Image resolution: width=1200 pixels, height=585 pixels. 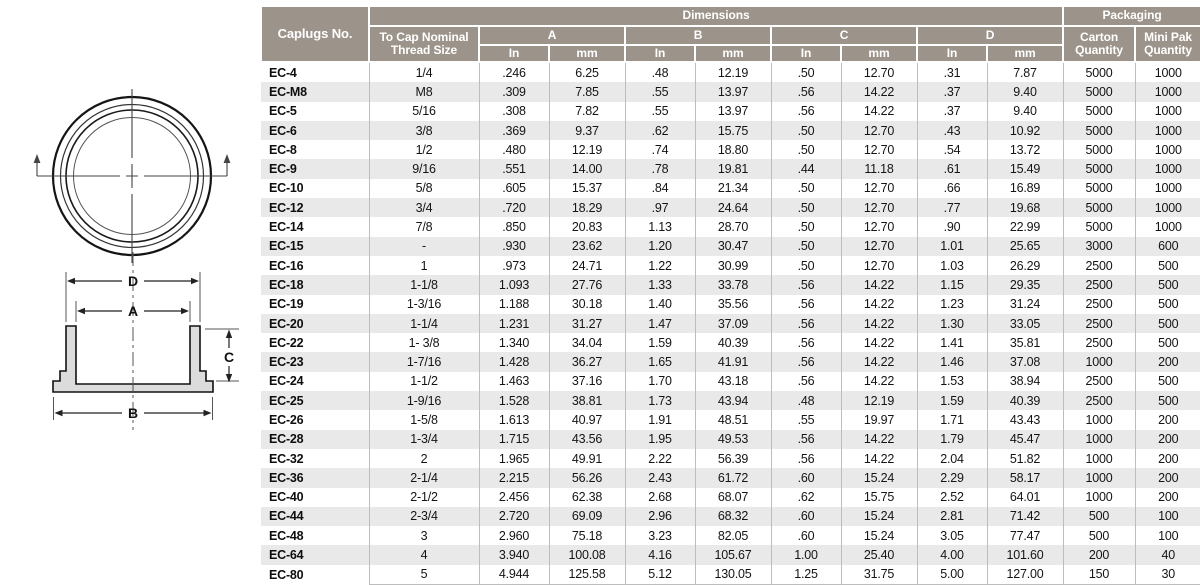 I want to click on cell-a_mm: 38.81, so click(x=587, y=401).